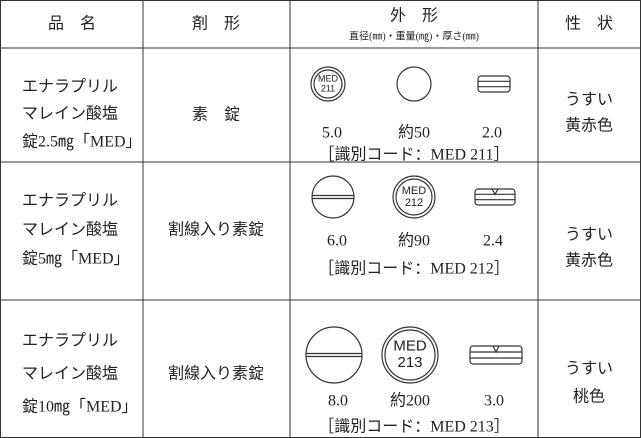 The width and height of the screenshot is (641, 438). What do you see at coordinates (414, 241) in the screenshot?
I see `weight: 約90` at bounding box center [414, 241].